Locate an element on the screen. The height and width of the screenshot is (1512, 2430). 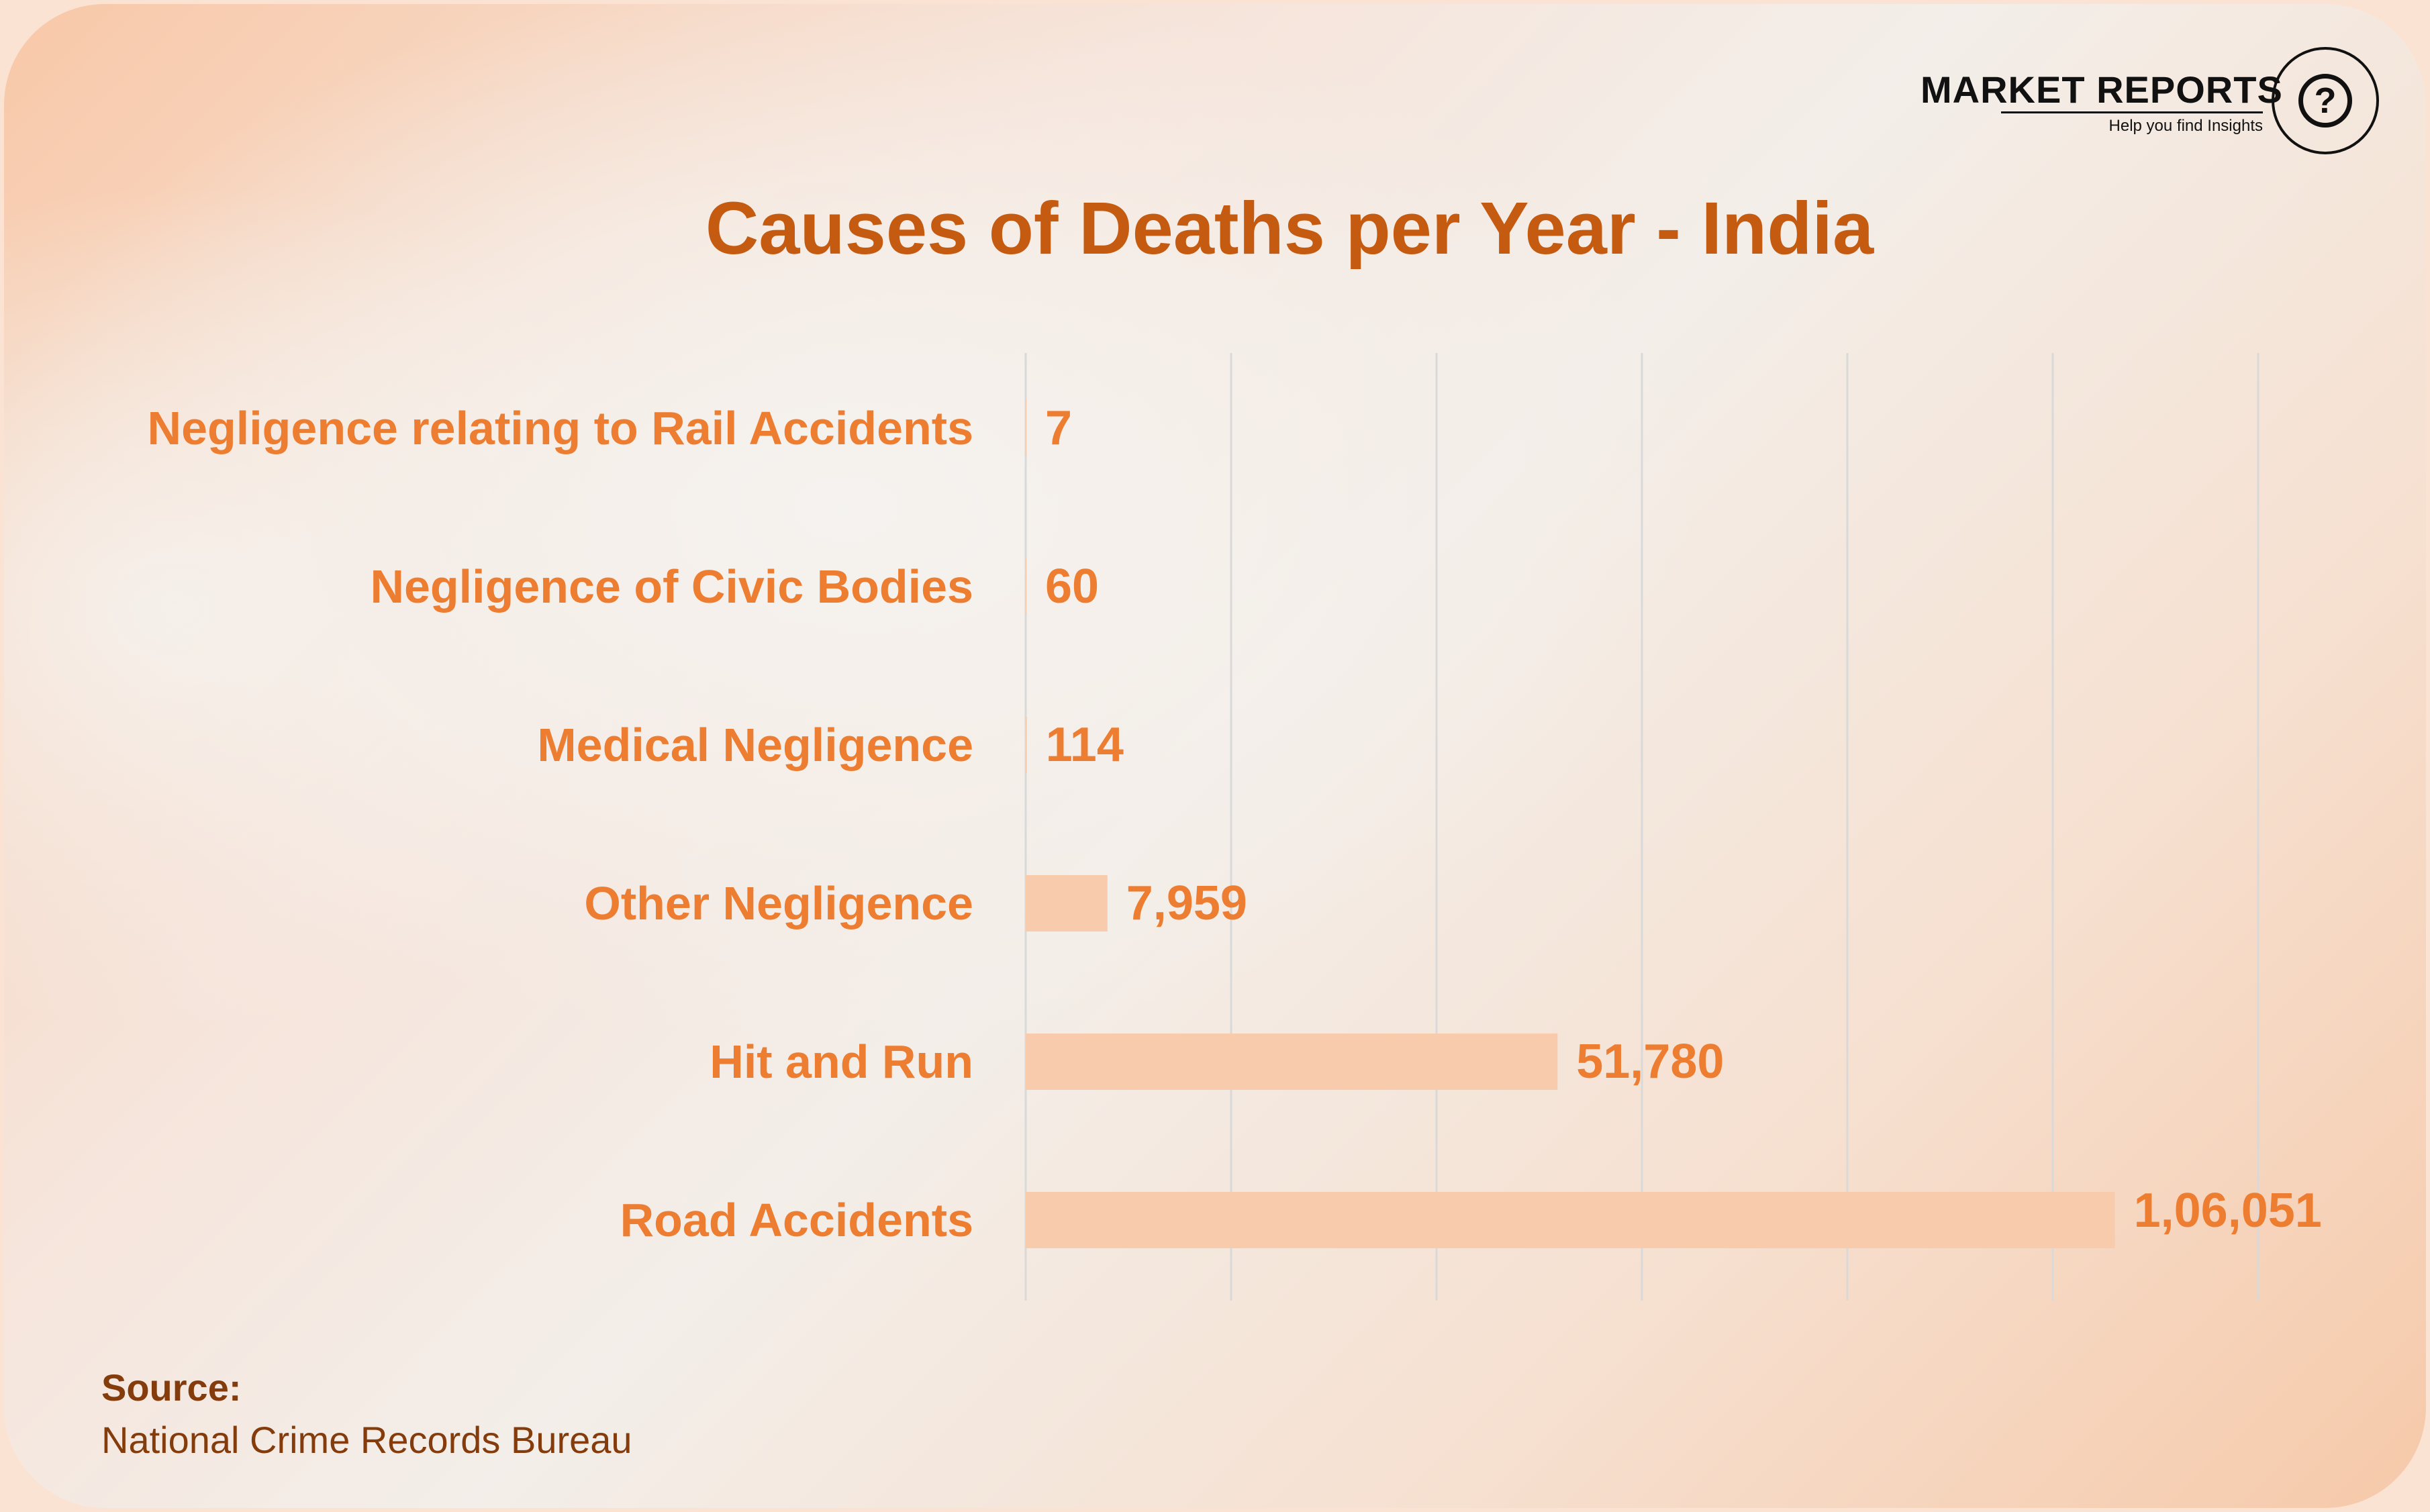
brand-underline is located at coordinates (2132, 112).